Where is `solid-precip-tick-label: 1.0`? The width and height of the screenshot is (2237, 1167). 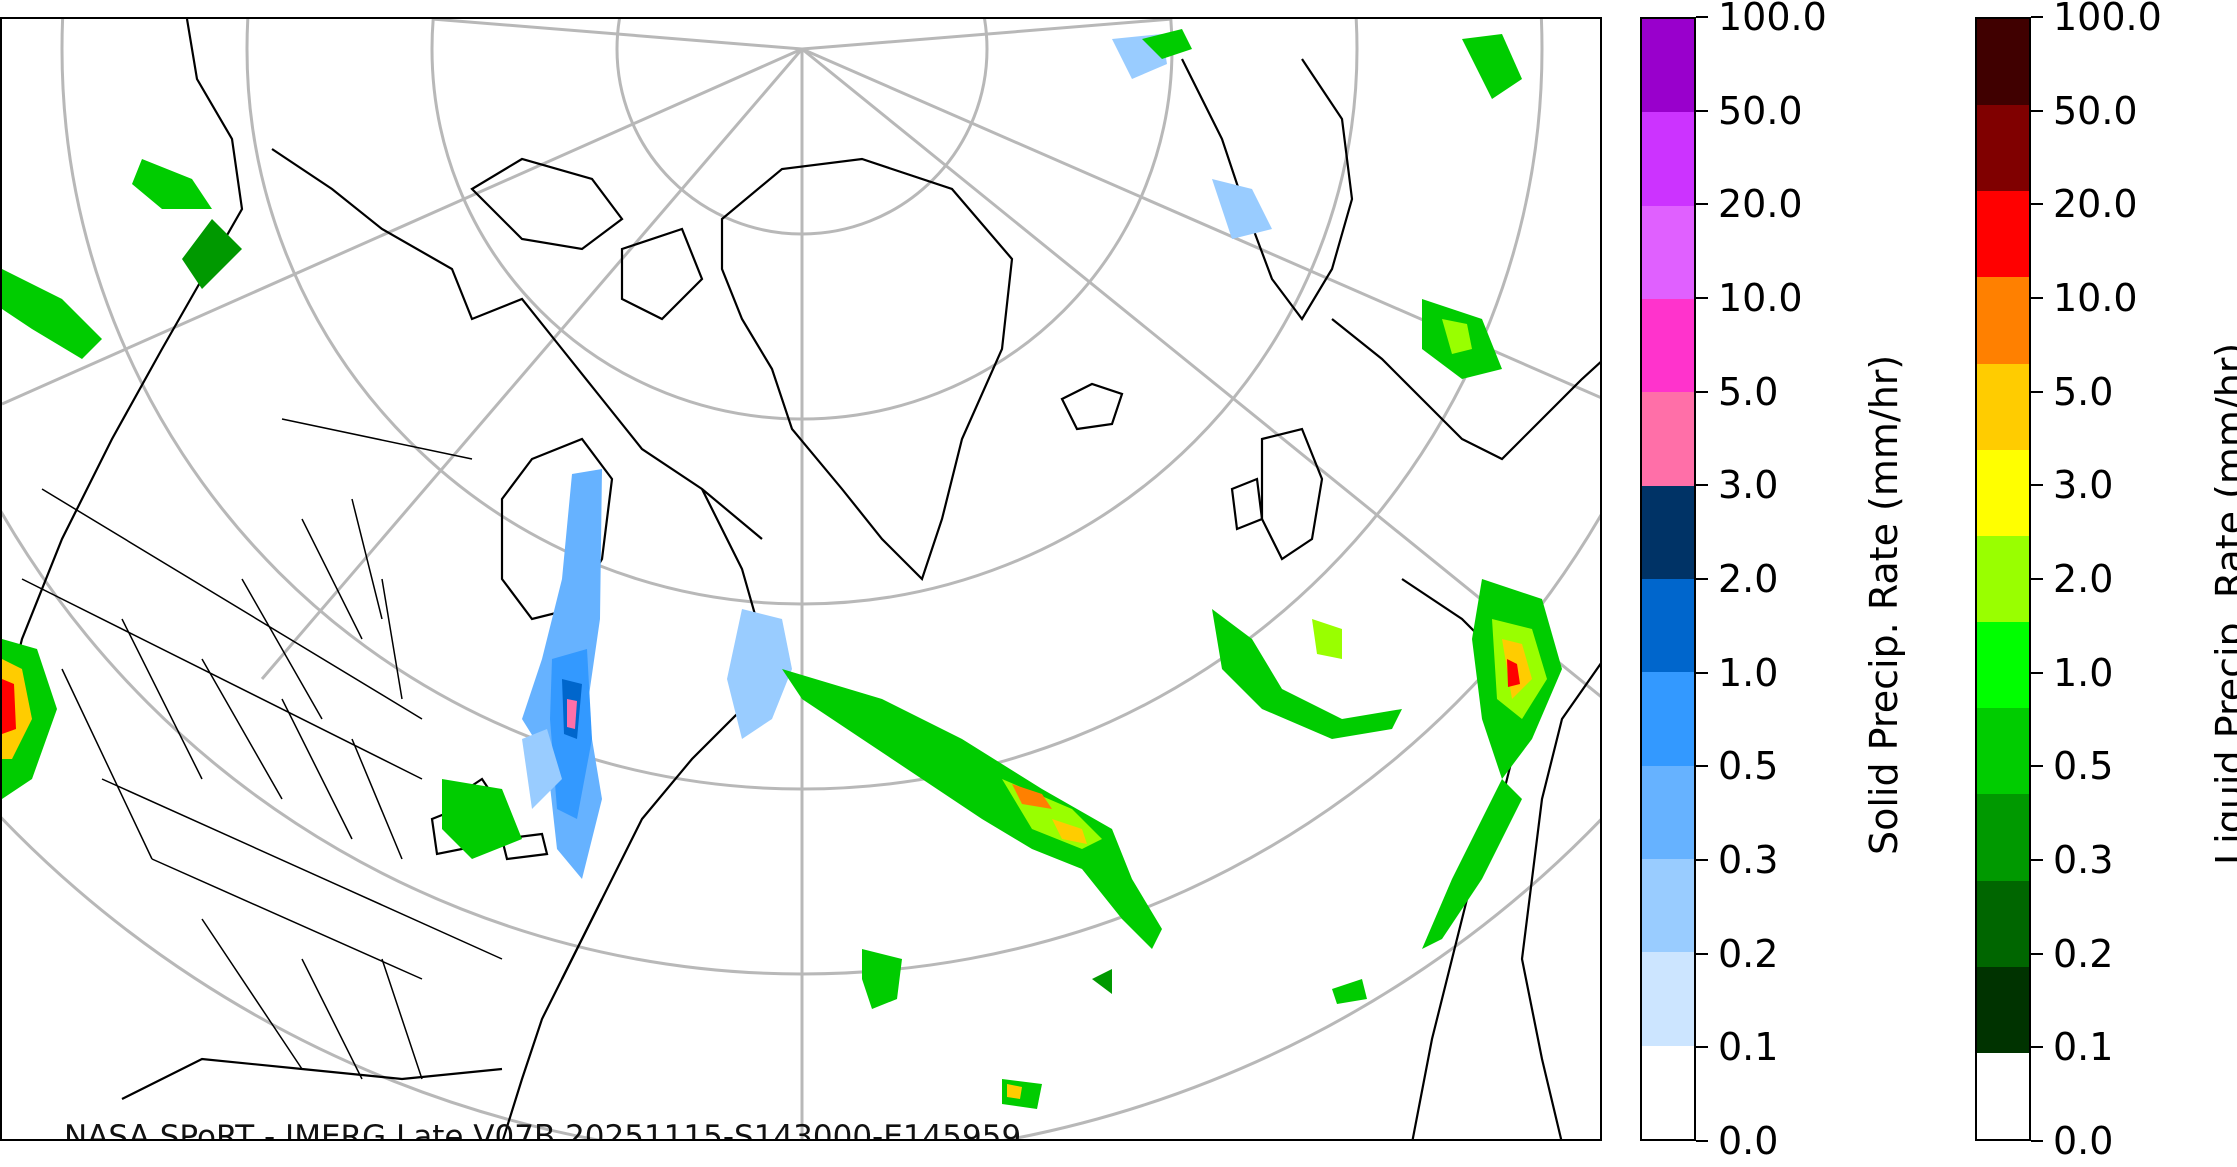
solid-precip-tick-label: 1.0 is located at coordinates (1748, 672).